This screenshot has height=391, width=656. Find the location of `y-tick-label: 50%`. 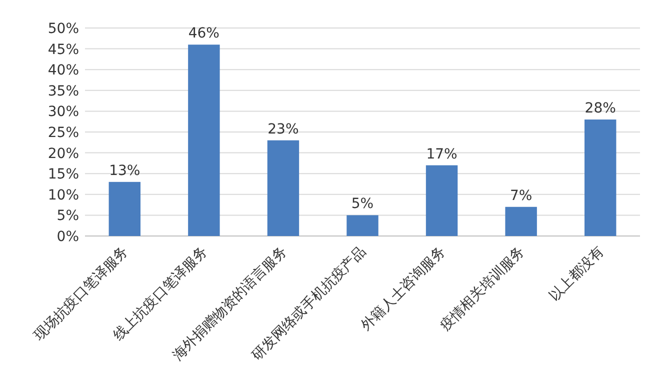

y-tick-label: 50% is located at coordinates (63, 29).